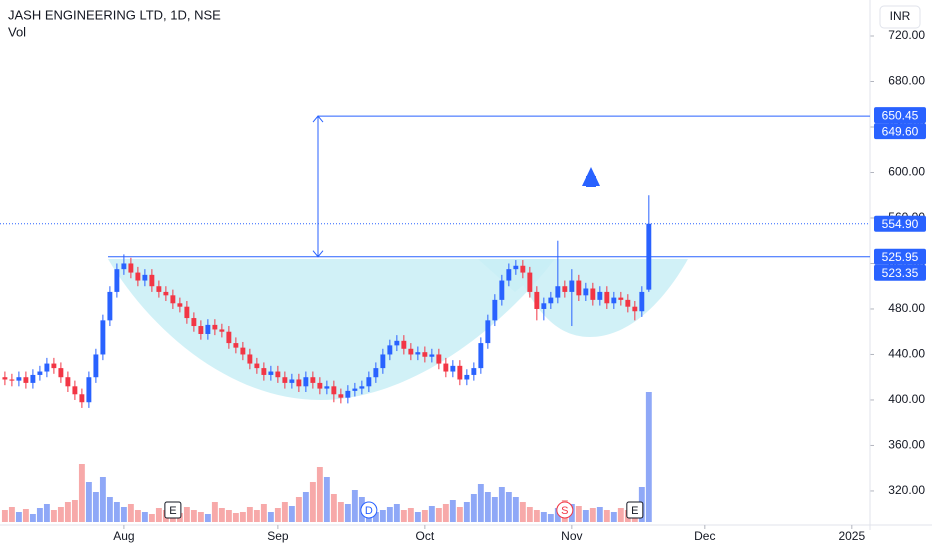  I want to click on price-tag-label: 523.35, so click(900, 273).